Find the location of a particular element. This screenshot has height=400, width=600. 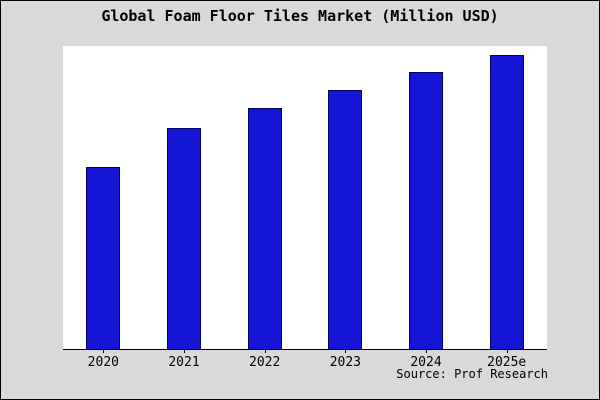

bar-2023 is located at coordinates (345, 219).